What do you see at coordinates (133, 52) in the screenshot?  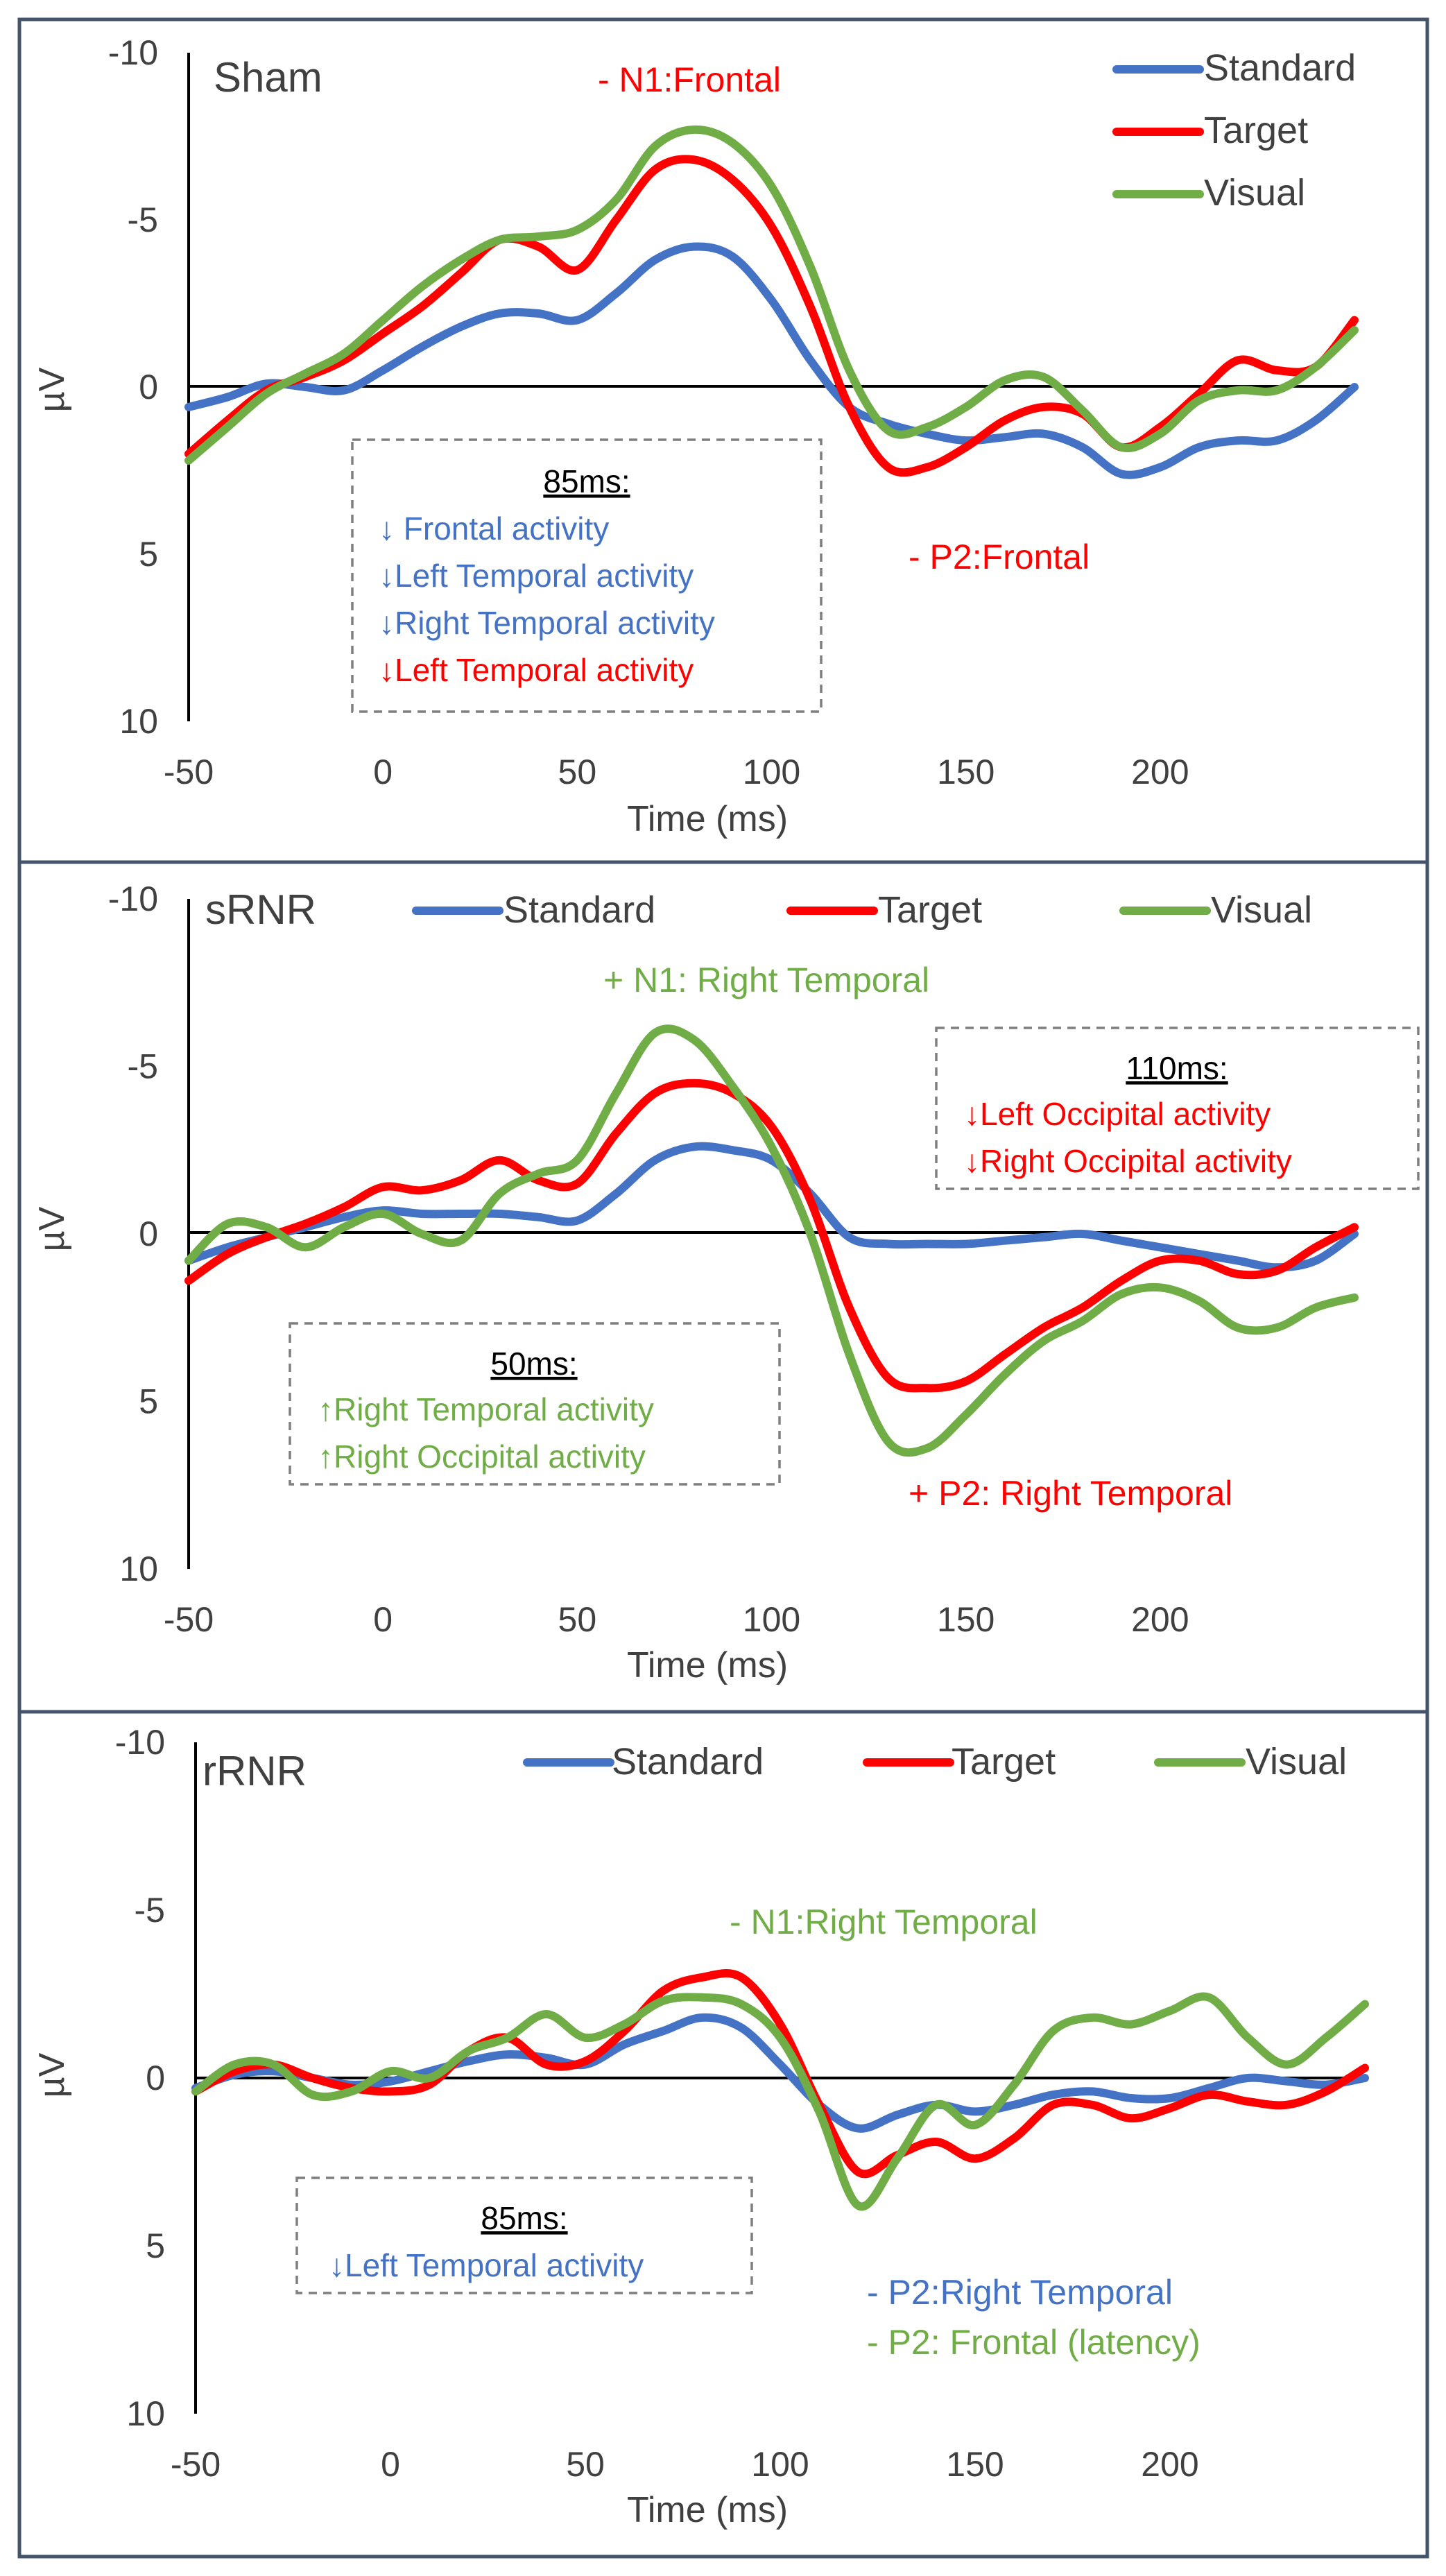 I see `sham-y-tick-label: -10` at bounding box center [133, 52].